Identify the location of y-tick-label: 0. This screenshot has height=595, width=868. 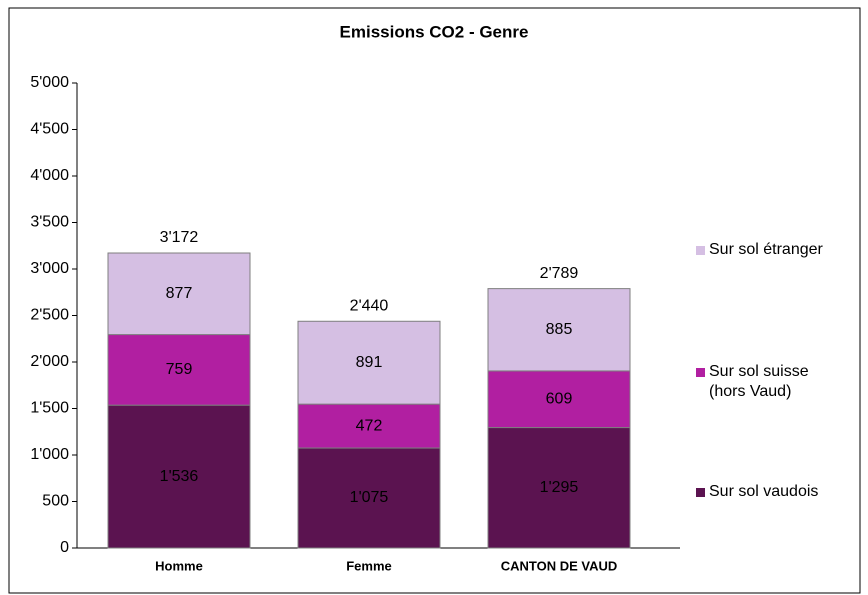
(64, 547).